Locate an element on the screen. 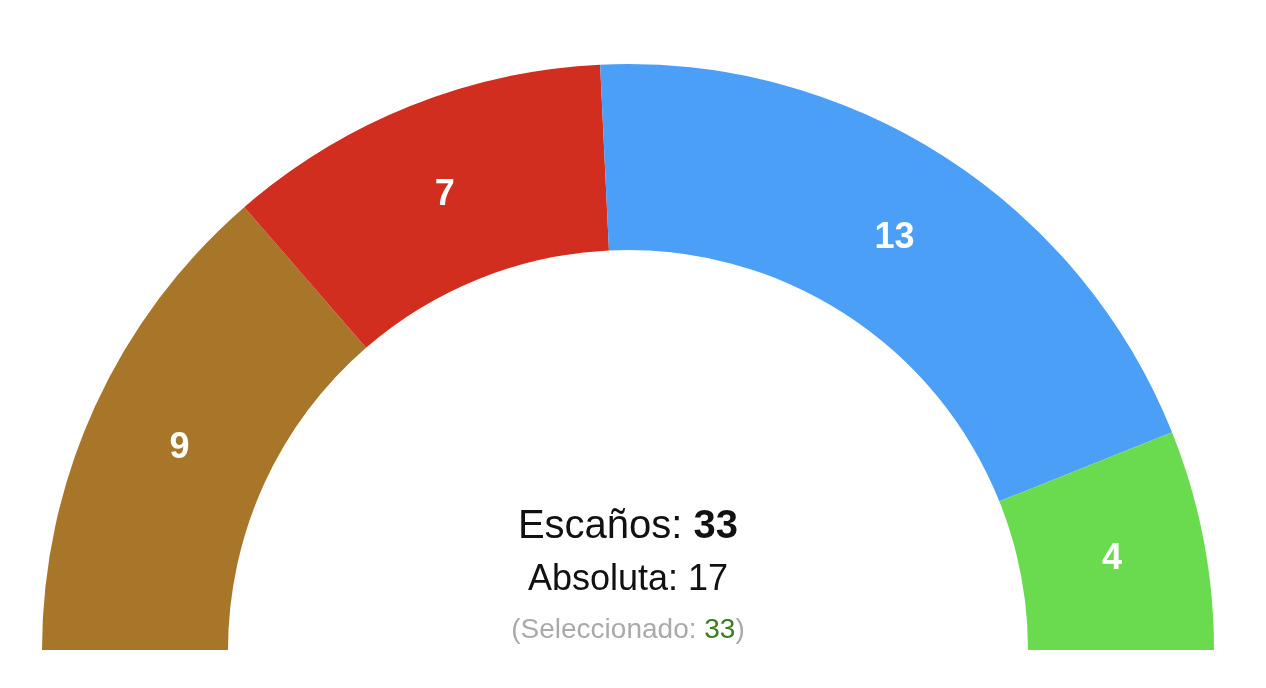 This screenshot has width=1266, height=688. data-label: 13 is located at coordinates (894, 235).